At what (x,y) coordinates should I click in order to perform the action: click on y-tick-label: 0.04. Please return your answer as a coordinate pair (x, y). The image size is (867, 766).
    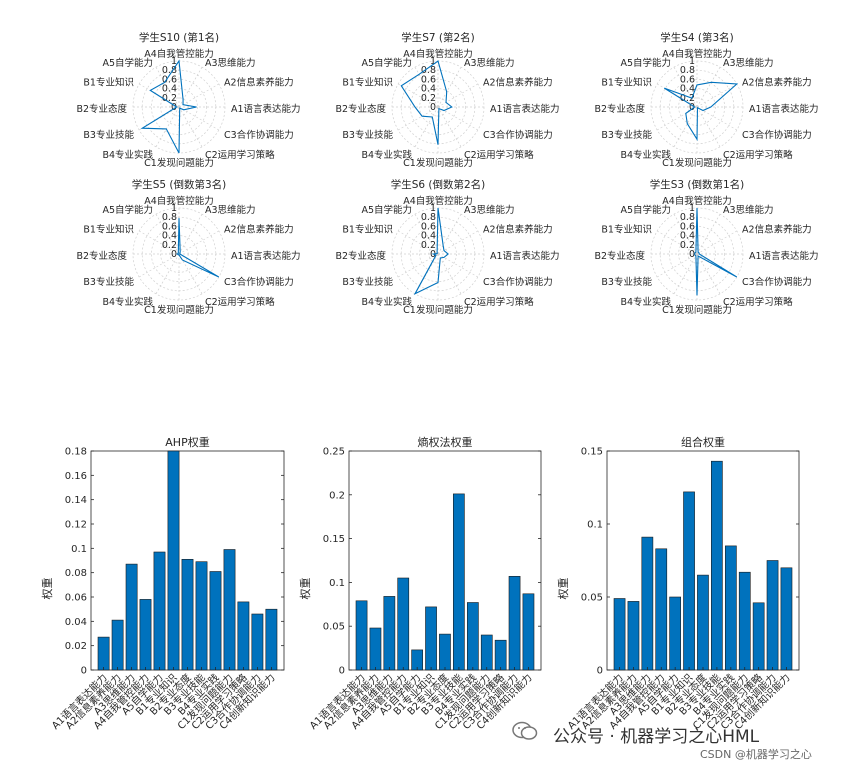
    Looking at the image, I should click on (76, 622).